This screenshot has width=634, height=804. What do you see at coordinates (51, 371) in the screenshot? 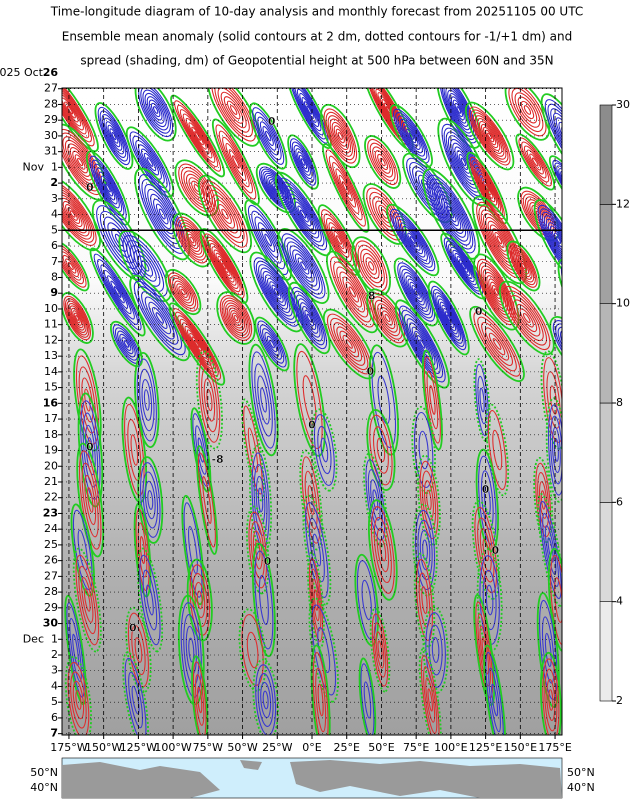
I see `y-tick-label: 14` at bounding box center [51, 371].